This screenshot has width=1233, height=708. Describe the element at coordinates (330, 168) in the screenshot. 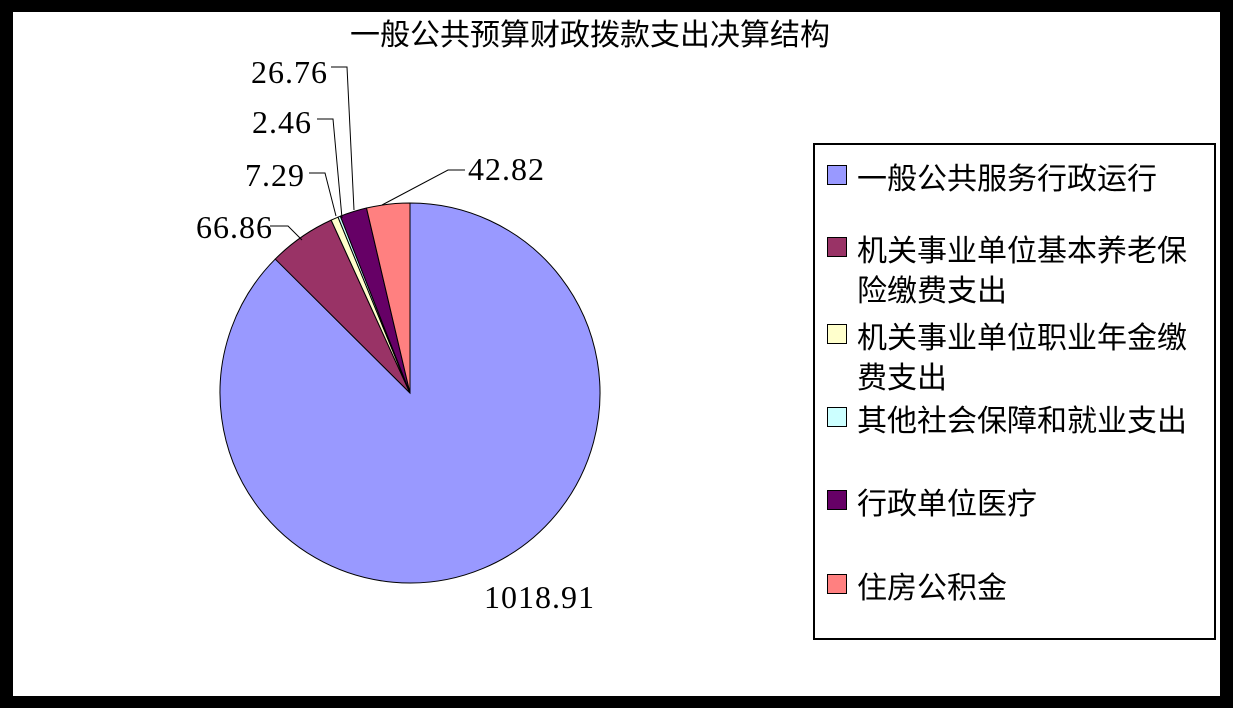

I see `leader-line-slice3` at that location.